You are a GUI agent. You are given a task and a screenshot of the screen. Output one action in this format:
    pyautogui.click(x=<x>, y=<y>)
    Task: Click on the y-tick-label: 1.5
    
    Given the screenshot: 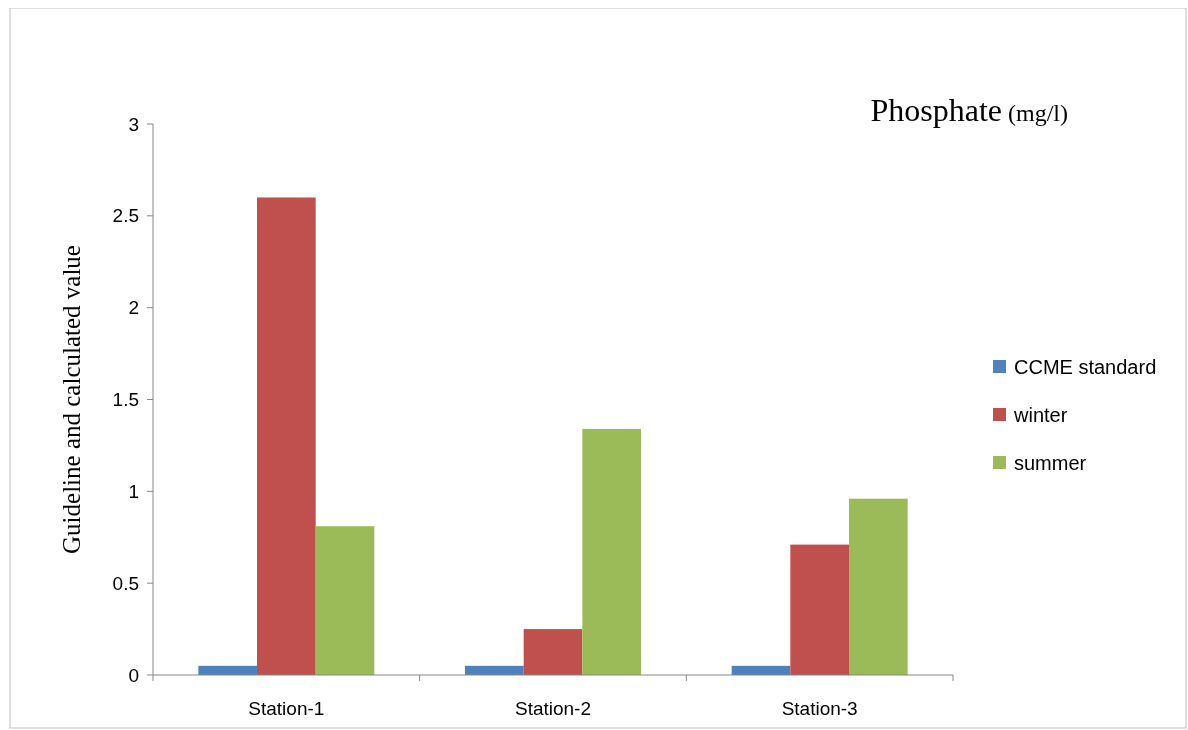 What is the action you would take?
    pyautogui.click(x=125, y=400)
    